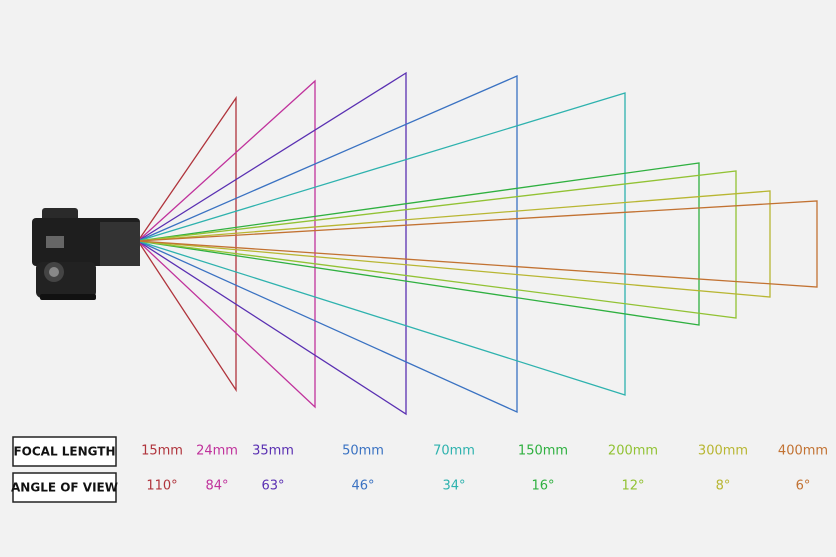 This screenshot has width=836, height=557. I want to click on row-label: ANGLE OF VIEW, so click(64, 488).